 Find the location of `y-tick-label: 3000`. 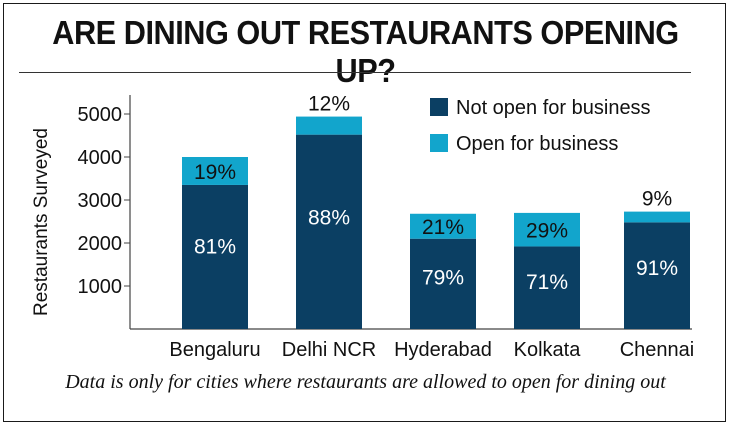

y-tick-label: 3000 is located at coordinates (100, 201).